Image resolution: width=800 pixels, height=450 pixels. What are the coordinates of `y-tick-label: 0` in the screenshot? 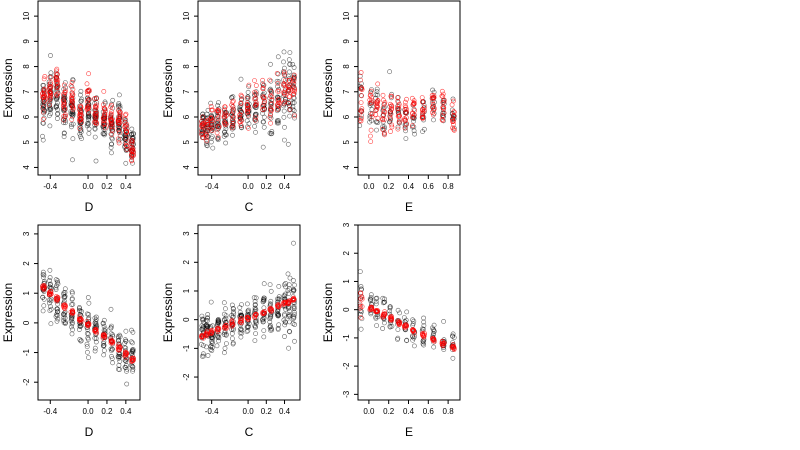 It's located at (346, 309).